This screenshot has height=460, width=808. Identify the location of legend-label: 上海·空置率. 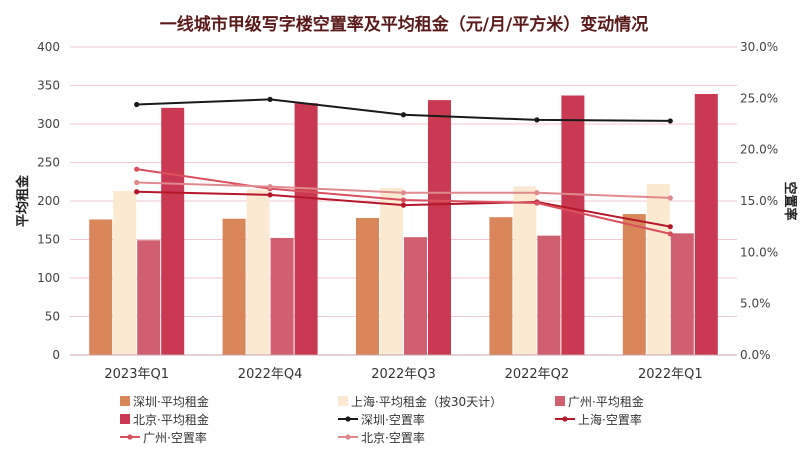
(610, 419).